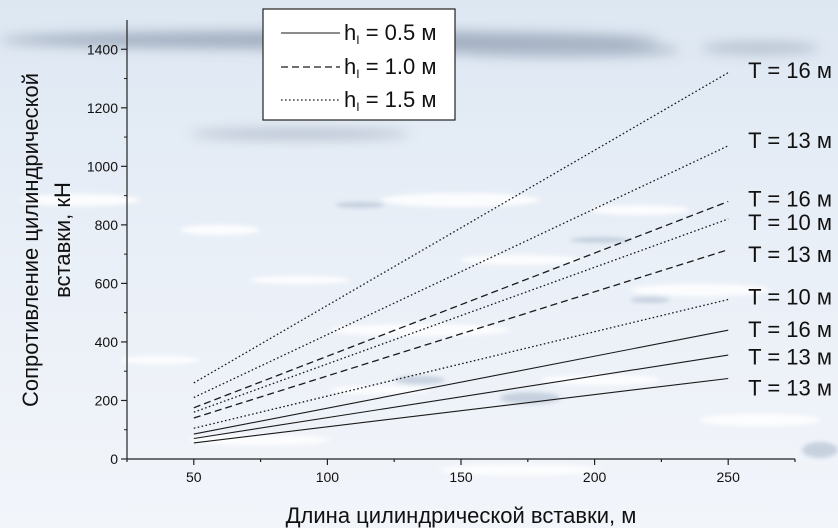 The height and width of the screenshot is (528, 838). I want to click on annotation-label-7: T = 16 м, so click(790, 329).